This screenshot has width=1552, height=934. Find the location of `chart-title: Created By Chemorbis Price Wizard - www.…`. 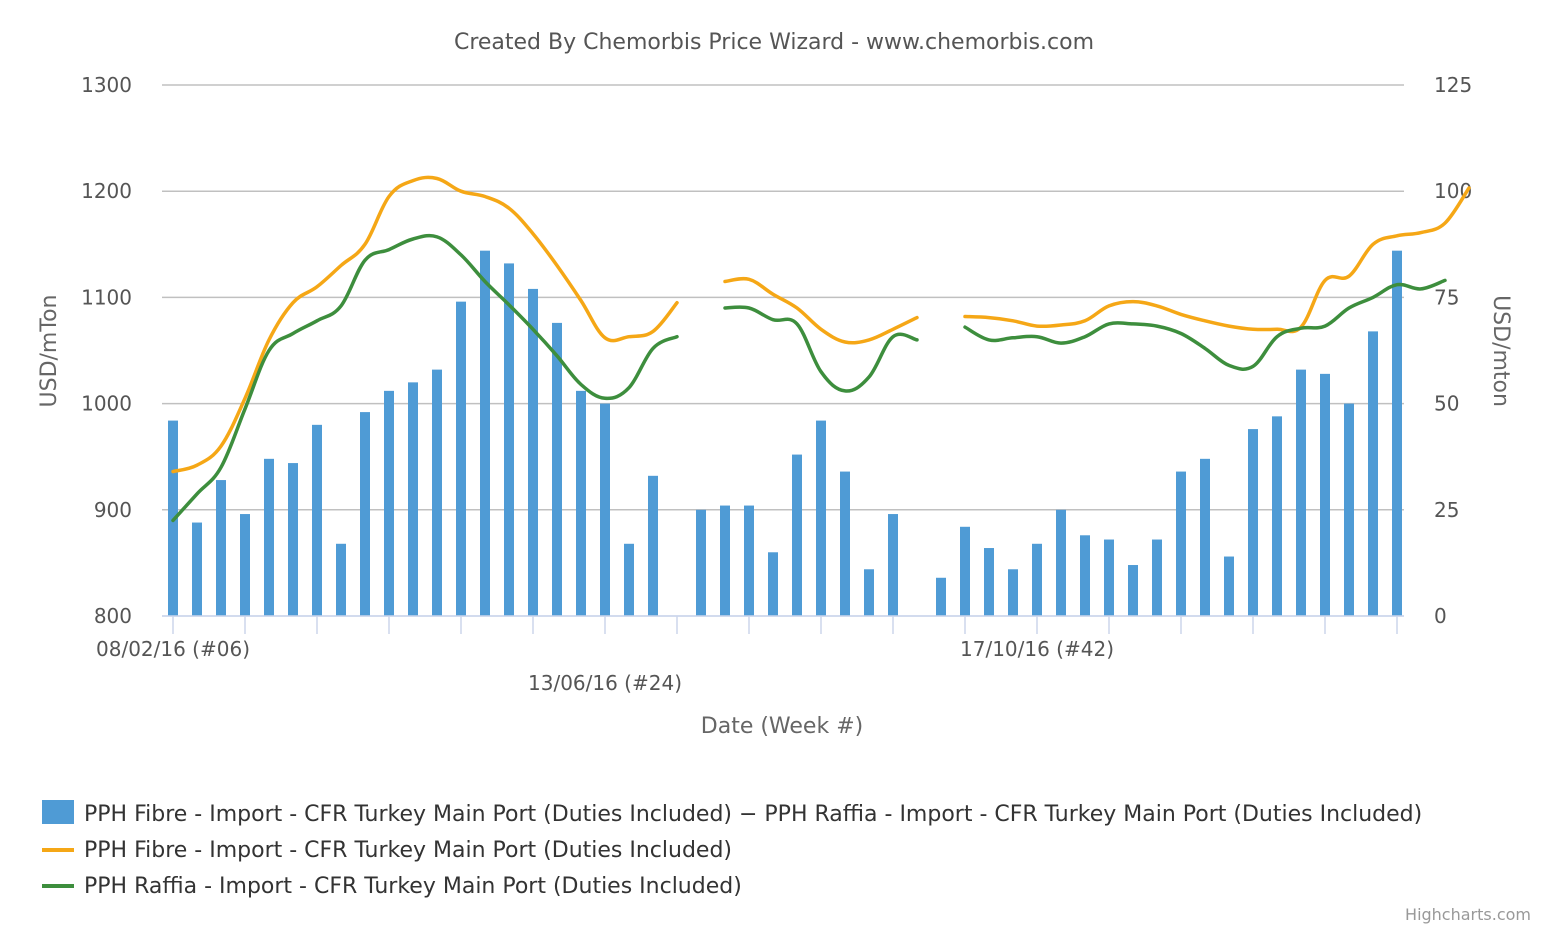

chart-title: Created By Chemorbis Price Wizard - www.… is located at coordinates (774, 42).